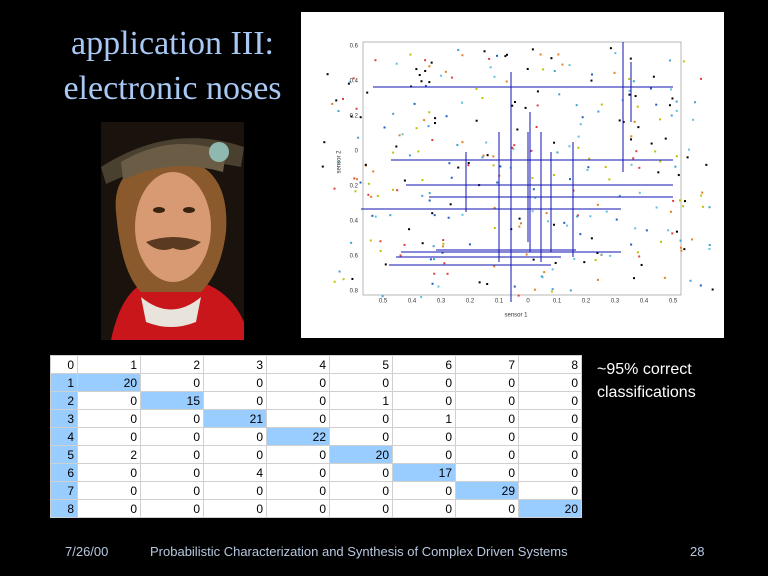  What do you see at coordinates (354, 47) in the screenshot?
I see `y-tick-label: 0.6` at bounding box center [354, 47].